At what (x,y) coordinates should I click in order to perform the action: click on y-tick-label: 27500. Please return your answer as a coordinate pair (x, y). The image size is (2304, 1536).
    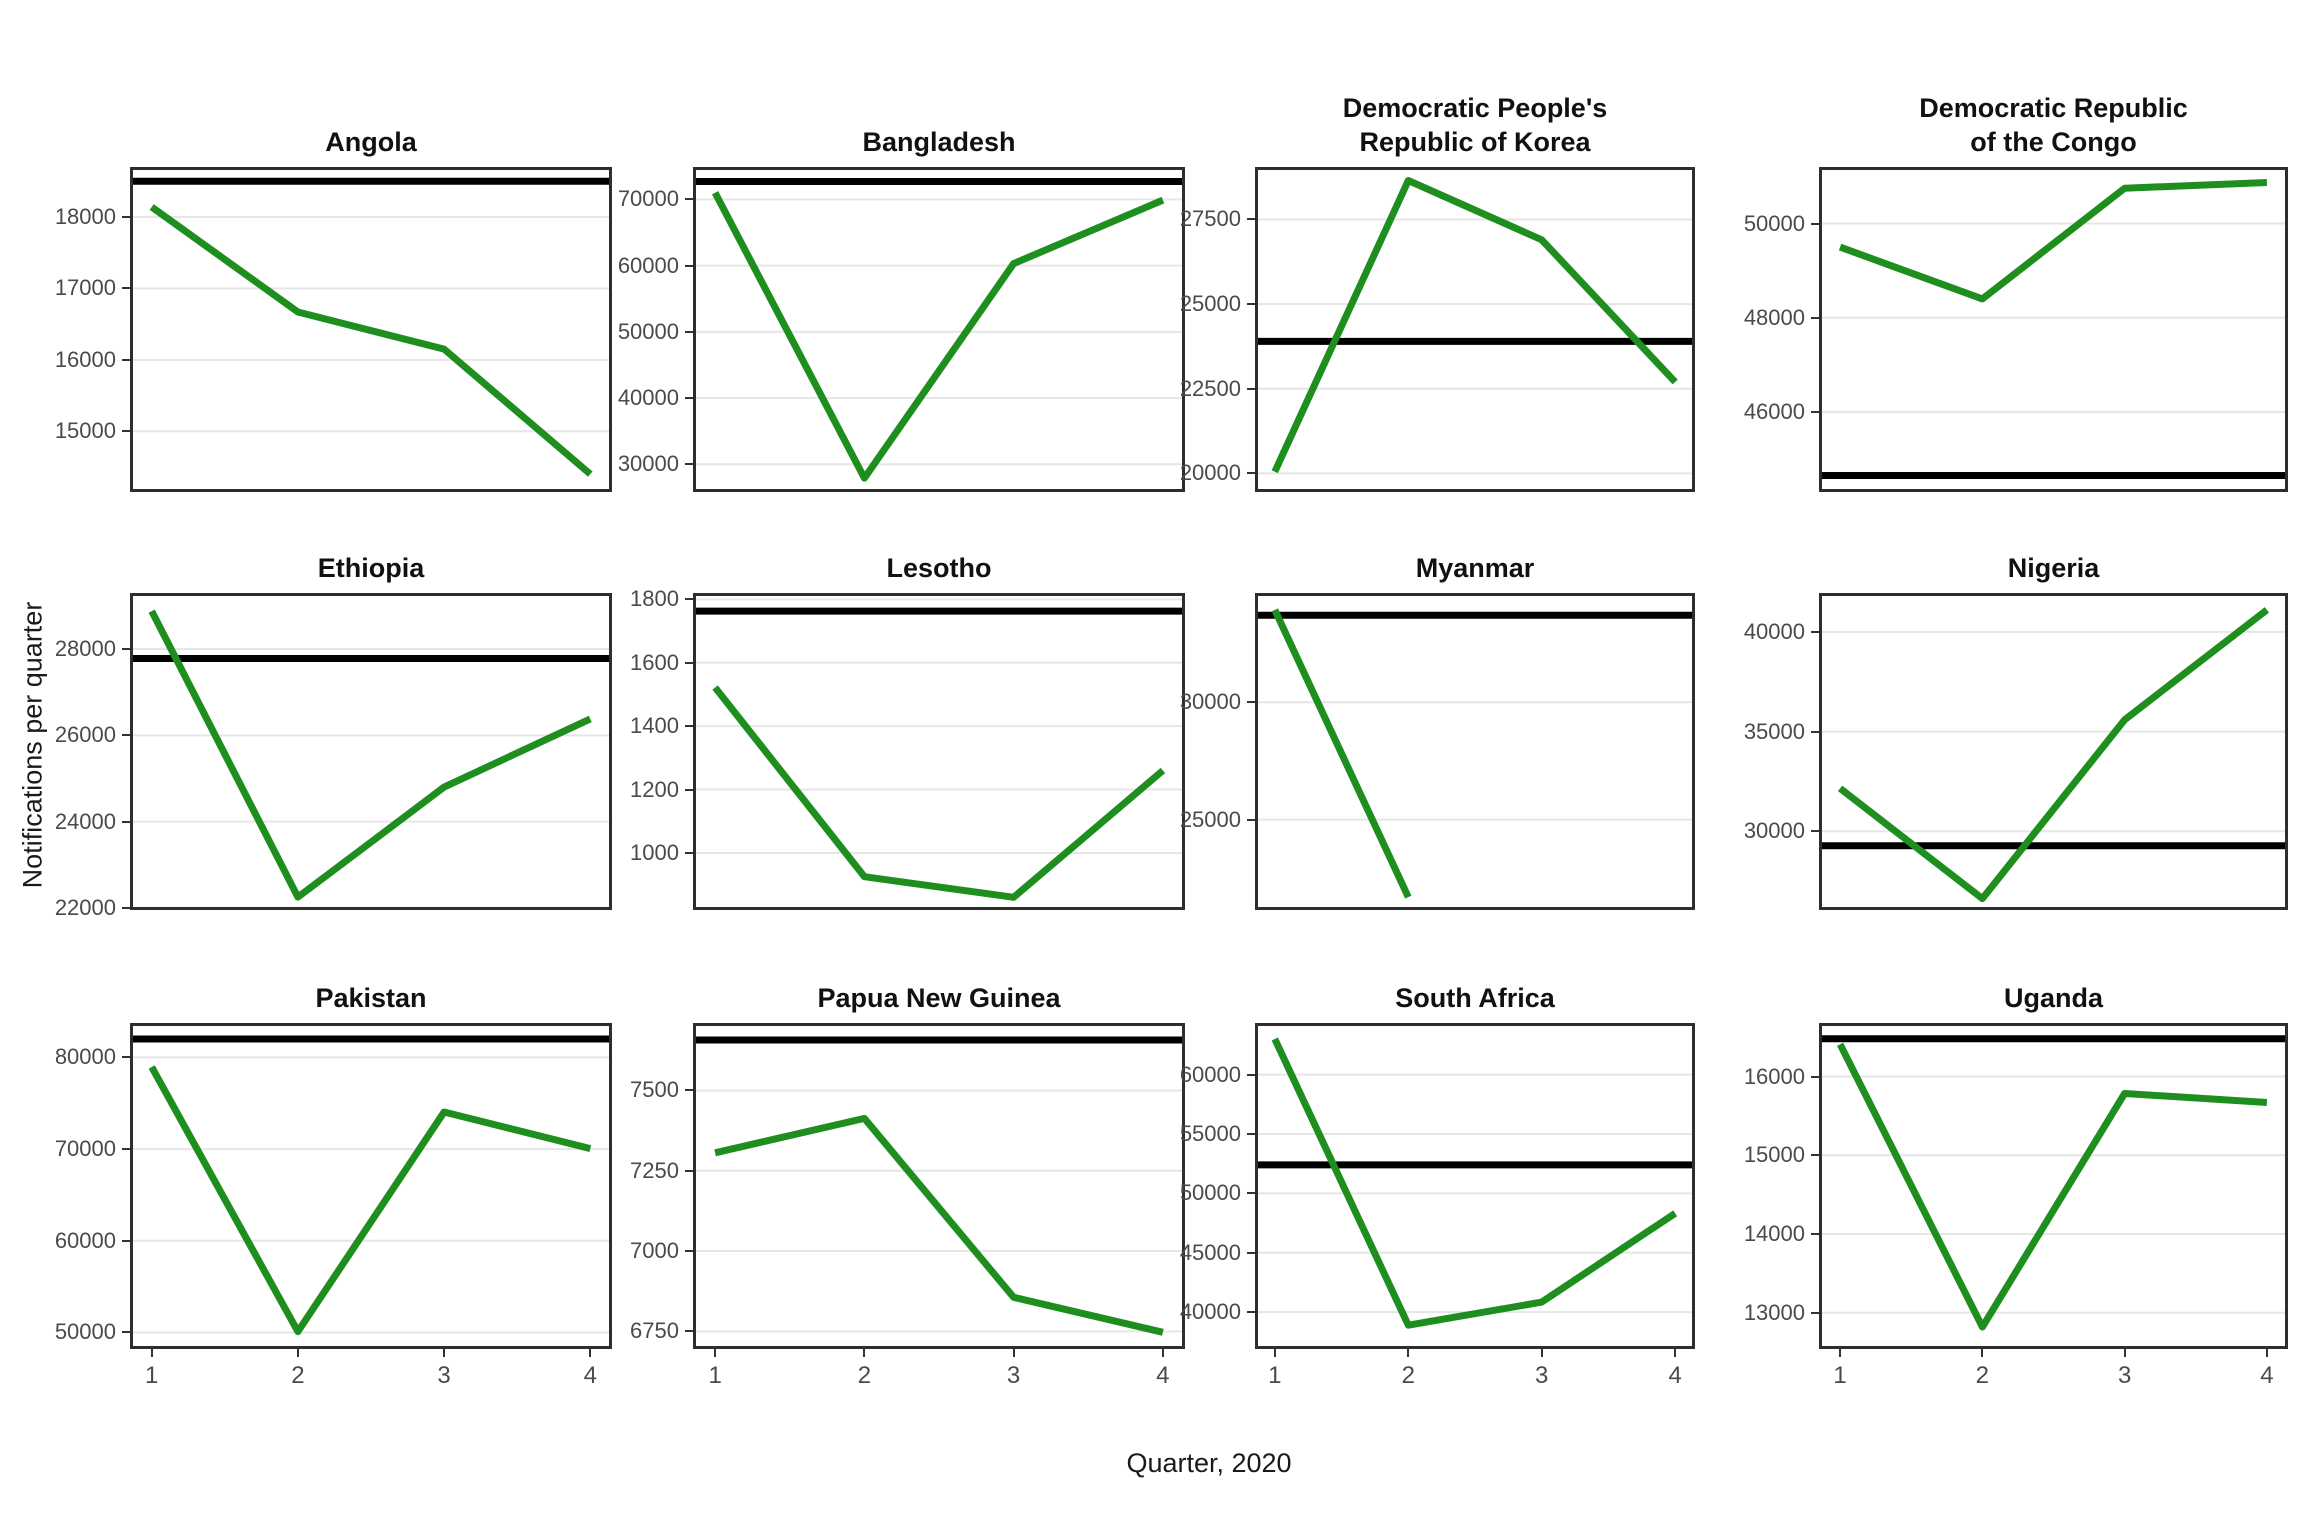
    Looking at the image, I should click on (1210, 219).